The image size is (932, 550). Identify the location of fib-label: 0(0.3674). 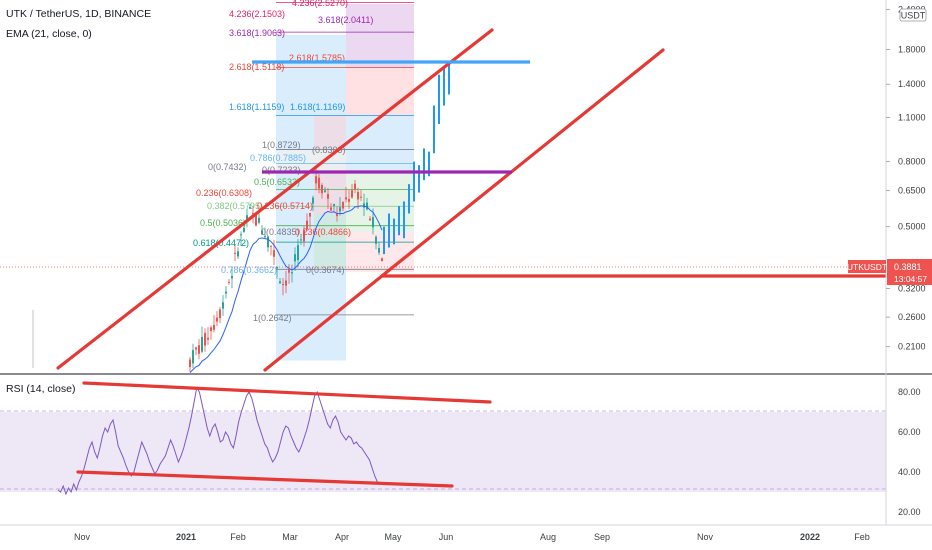
(325, 270).